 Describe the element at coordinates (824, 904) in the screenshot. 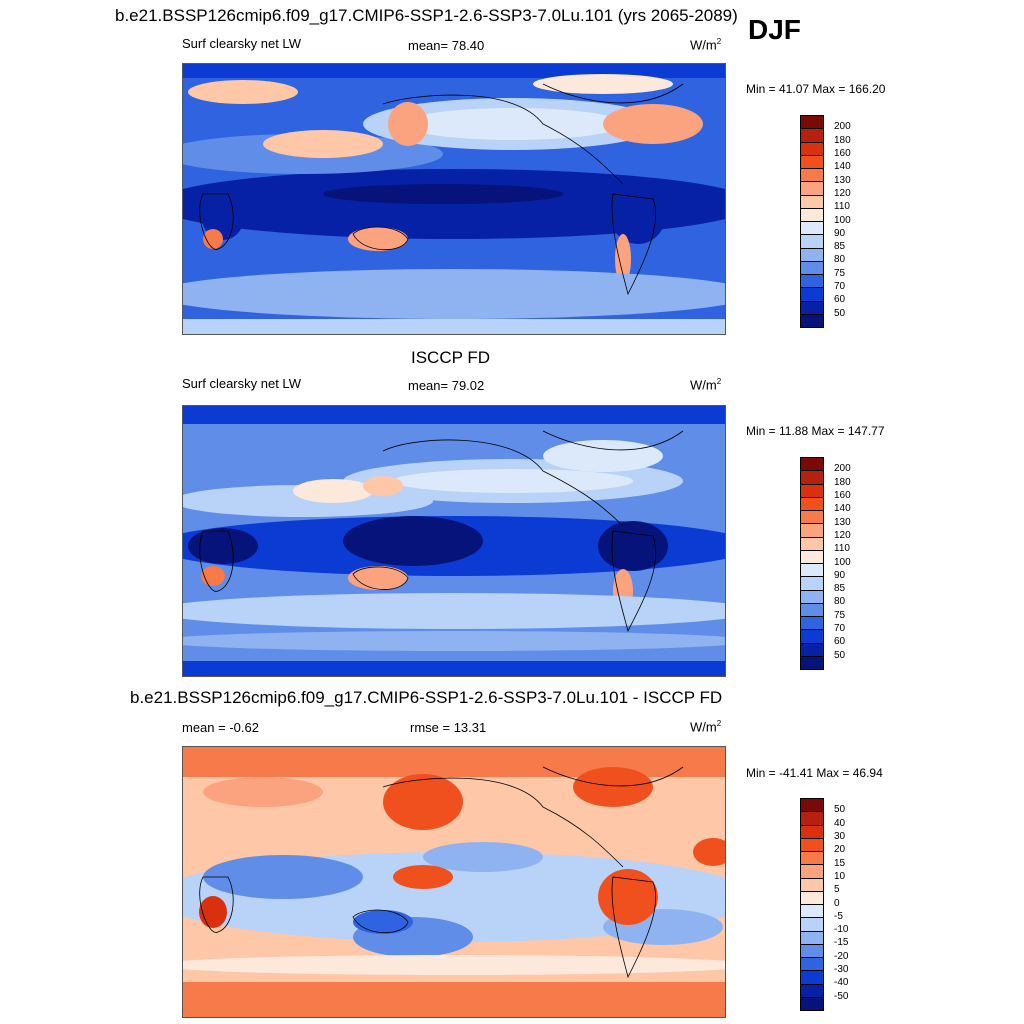

I see `panel3-colorbar: 50 40 30 20 15 10 5 0 -5 -10 -15 -20 -30 -40 -50` at that location.